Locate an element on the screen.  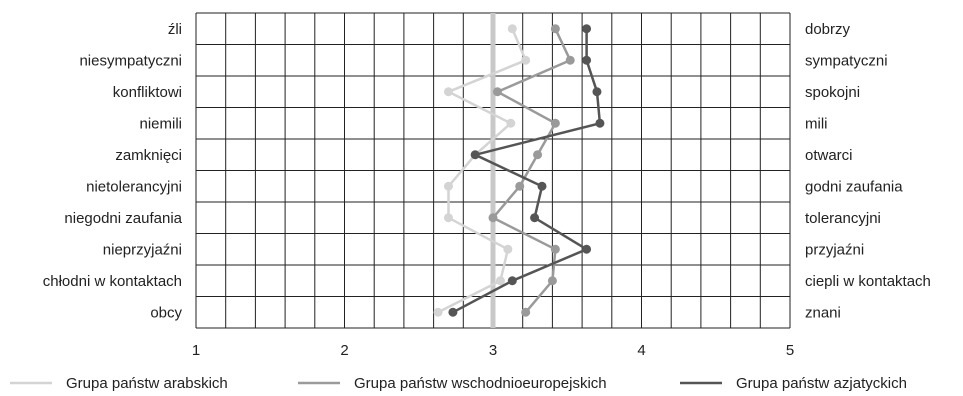
series-group is located at coordinates (519, 170).